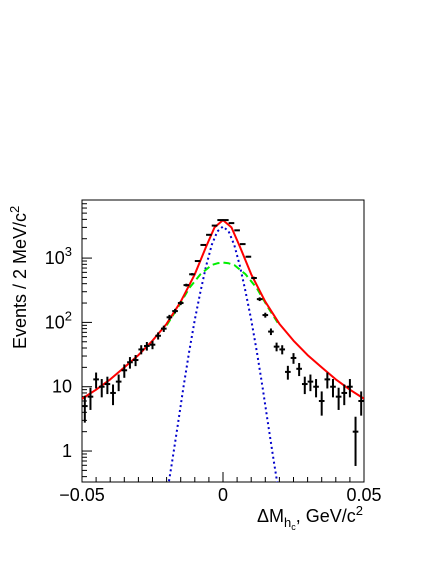  I want to click on x-axis-ticks, so click(223, 477).